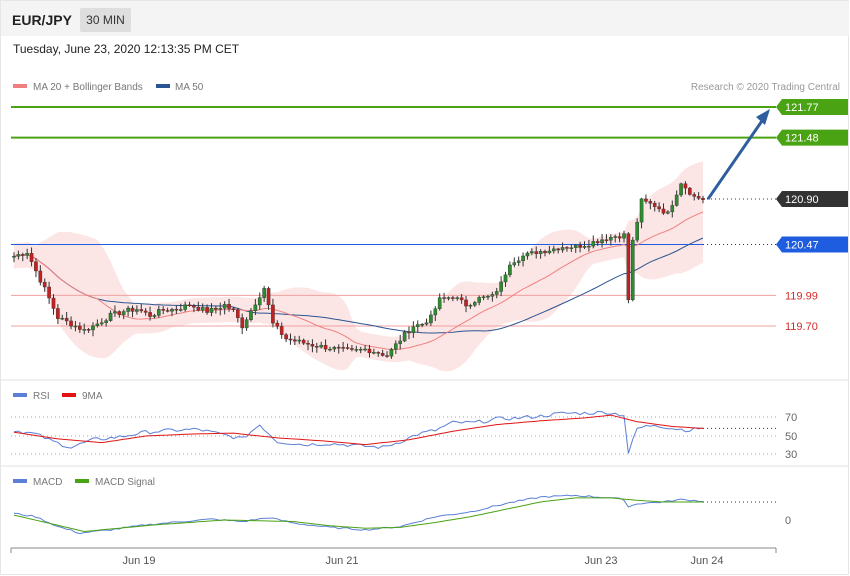  What do you see at coordinates (105, 20) in the screenshot?
I see `timeframe-button: 30 MIN` at bounding box center [105, 20].